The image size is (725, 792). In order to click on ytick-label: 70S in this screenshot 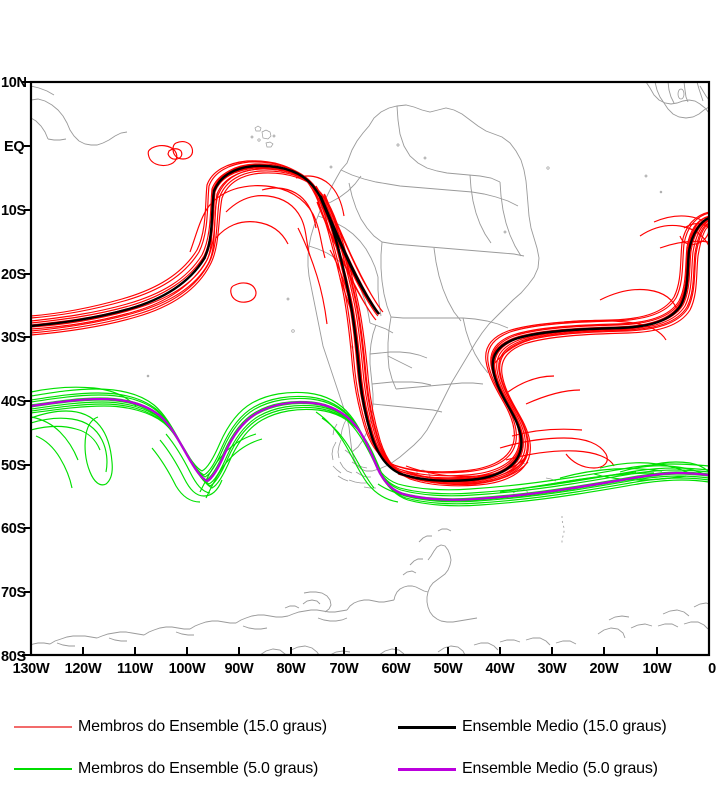, I will do `click(14, 593)`.